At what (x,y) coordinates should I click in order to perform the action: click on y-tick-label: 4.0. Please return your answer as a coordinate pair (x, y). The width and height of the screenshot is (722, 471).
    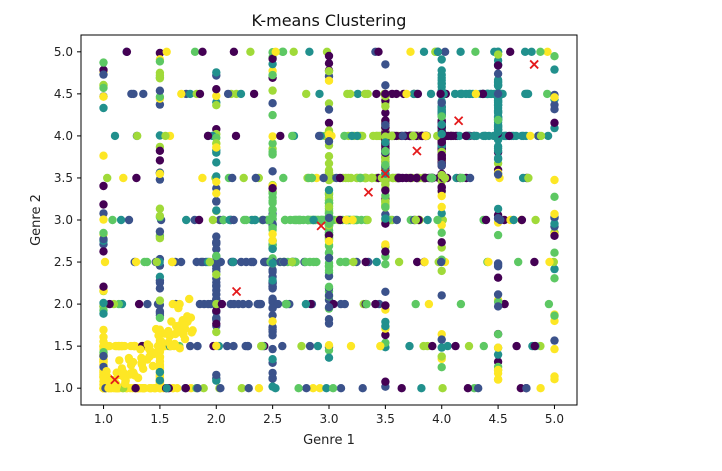
    Looking at the image, I should click on (63, 136).